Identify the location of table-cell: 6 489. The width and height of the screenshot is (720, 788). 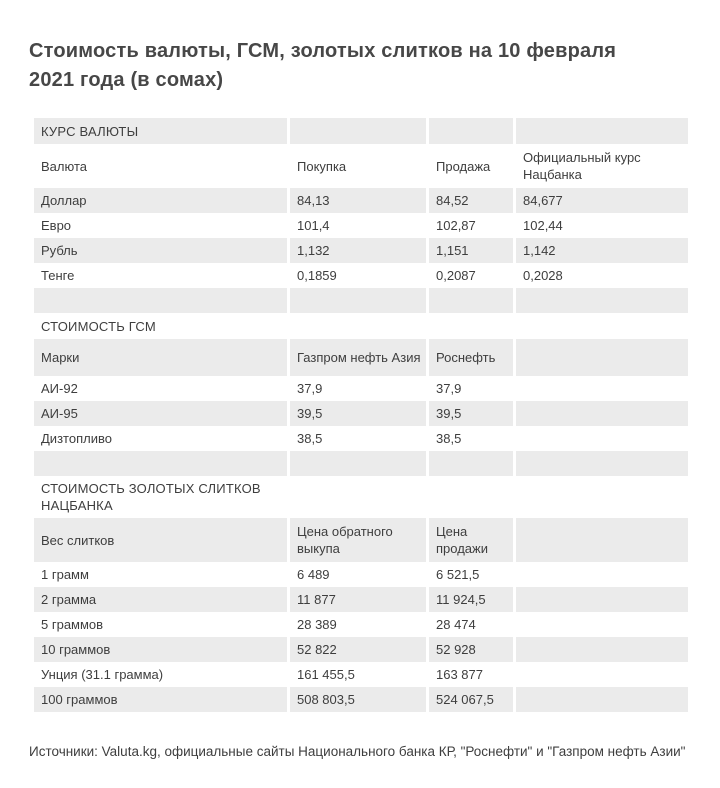
(359, 574).